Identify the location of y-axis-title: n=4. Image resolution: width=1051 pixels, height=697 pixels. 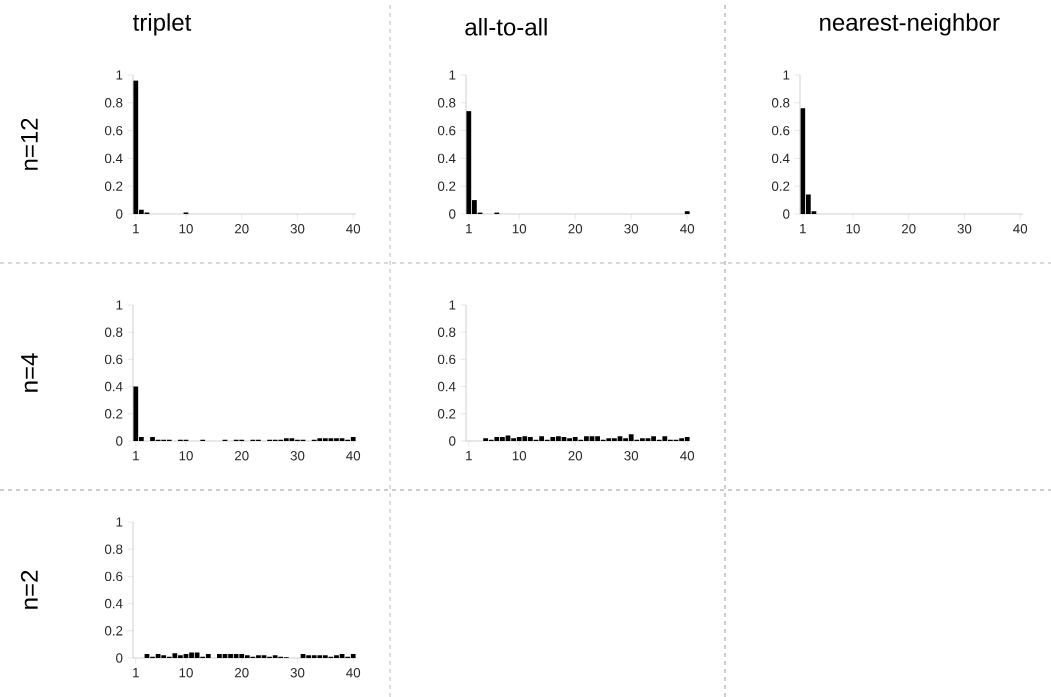
(29, 372).